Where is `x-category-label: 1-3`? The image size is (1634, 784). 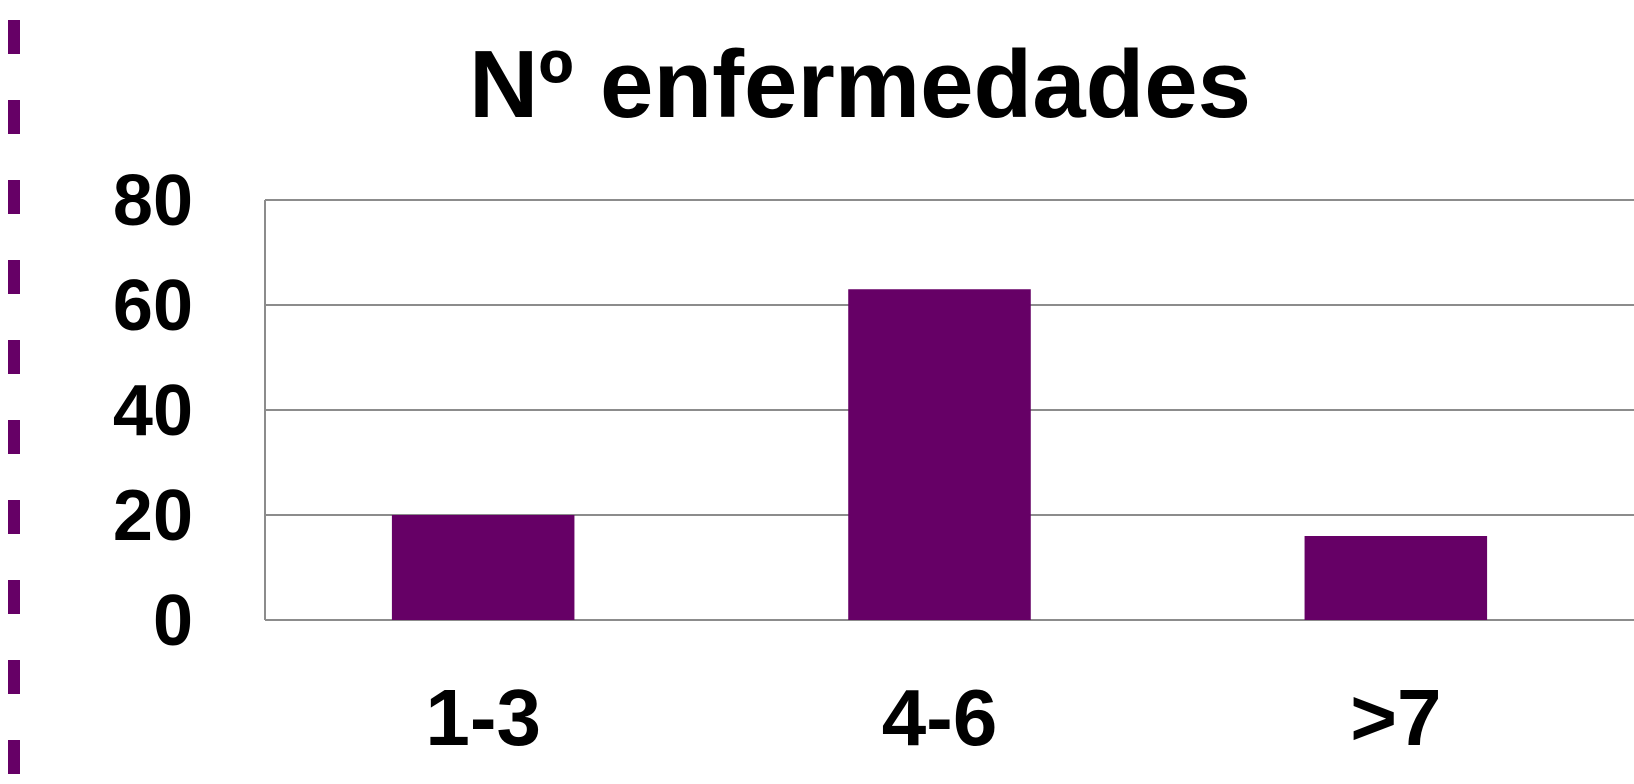 x-category-label: 1-3 is located at coordinates (483, 717).